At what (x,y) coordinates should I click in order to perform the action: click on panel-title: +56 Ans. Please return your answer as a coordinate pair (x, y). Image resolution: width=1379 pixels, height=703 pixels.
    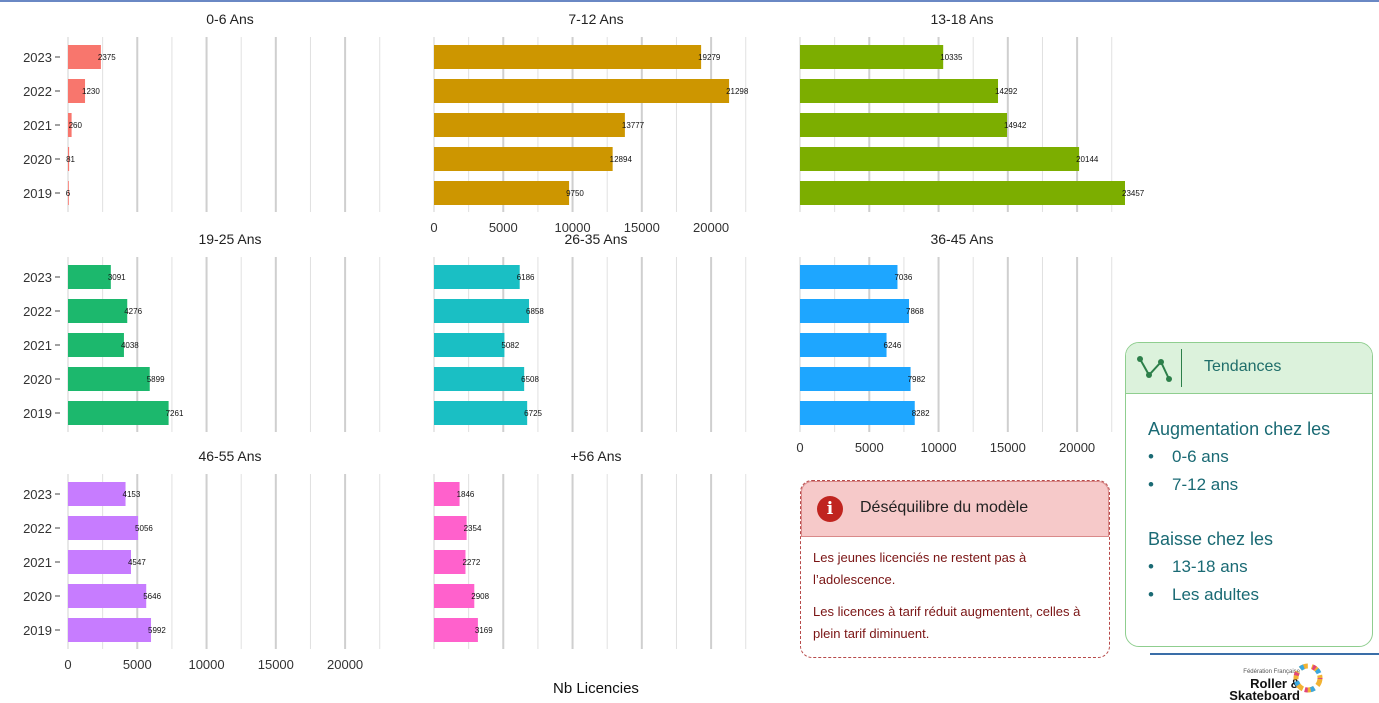
    Looking at the image, I should click on (596, 456).